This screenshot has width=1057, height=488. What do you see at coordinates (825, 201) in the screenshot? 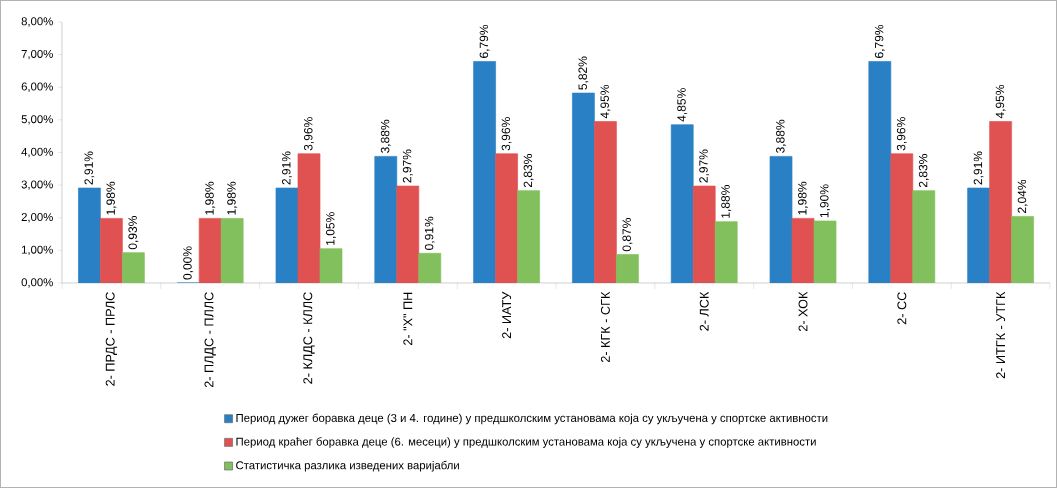
I see `data-label: 1,90%` at bounding box center [825, 201].